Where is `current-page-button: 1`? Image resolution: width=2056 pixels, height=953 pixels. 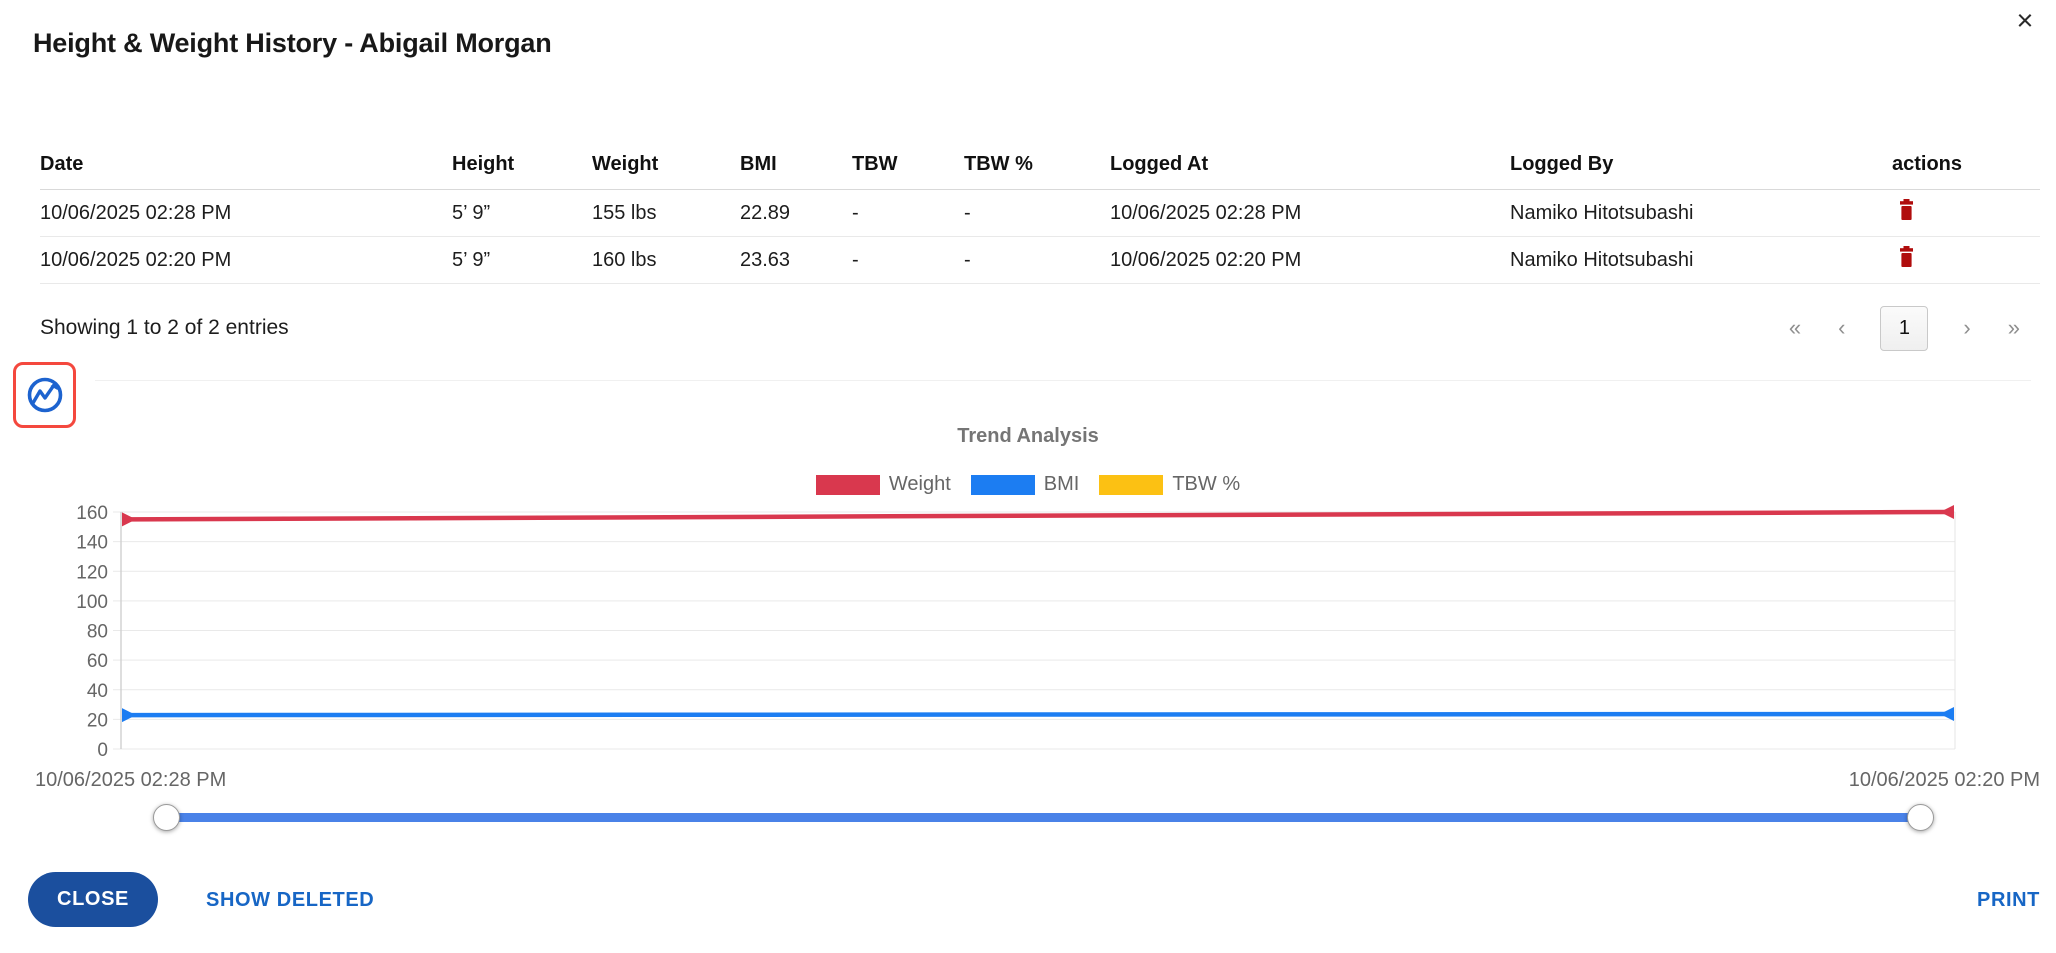 current-page-button: 1 is located at coordinates (1904, 328).